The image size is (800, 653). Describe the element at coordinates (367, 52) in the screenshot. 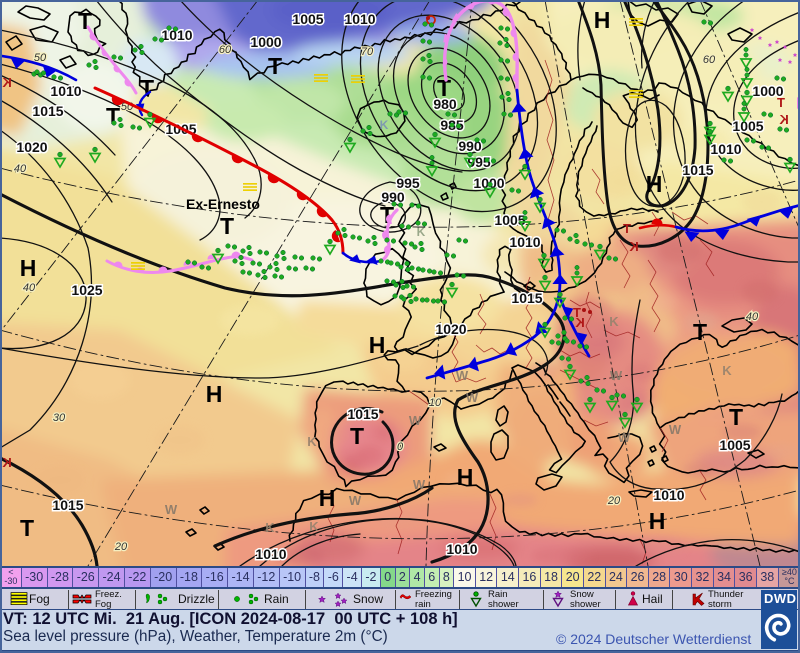

I see `svg-text: 70` at that location.